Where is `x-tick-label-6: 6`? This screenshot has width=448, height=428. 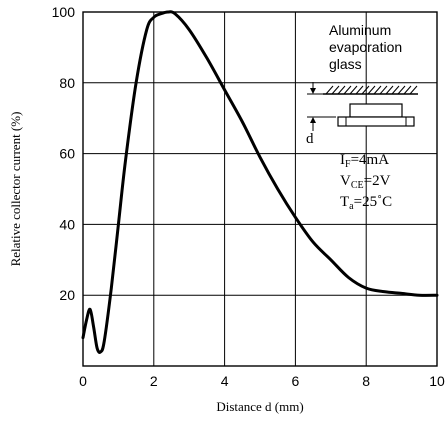
x-tick-label-6: 6 is located at coordinates (296, 381).